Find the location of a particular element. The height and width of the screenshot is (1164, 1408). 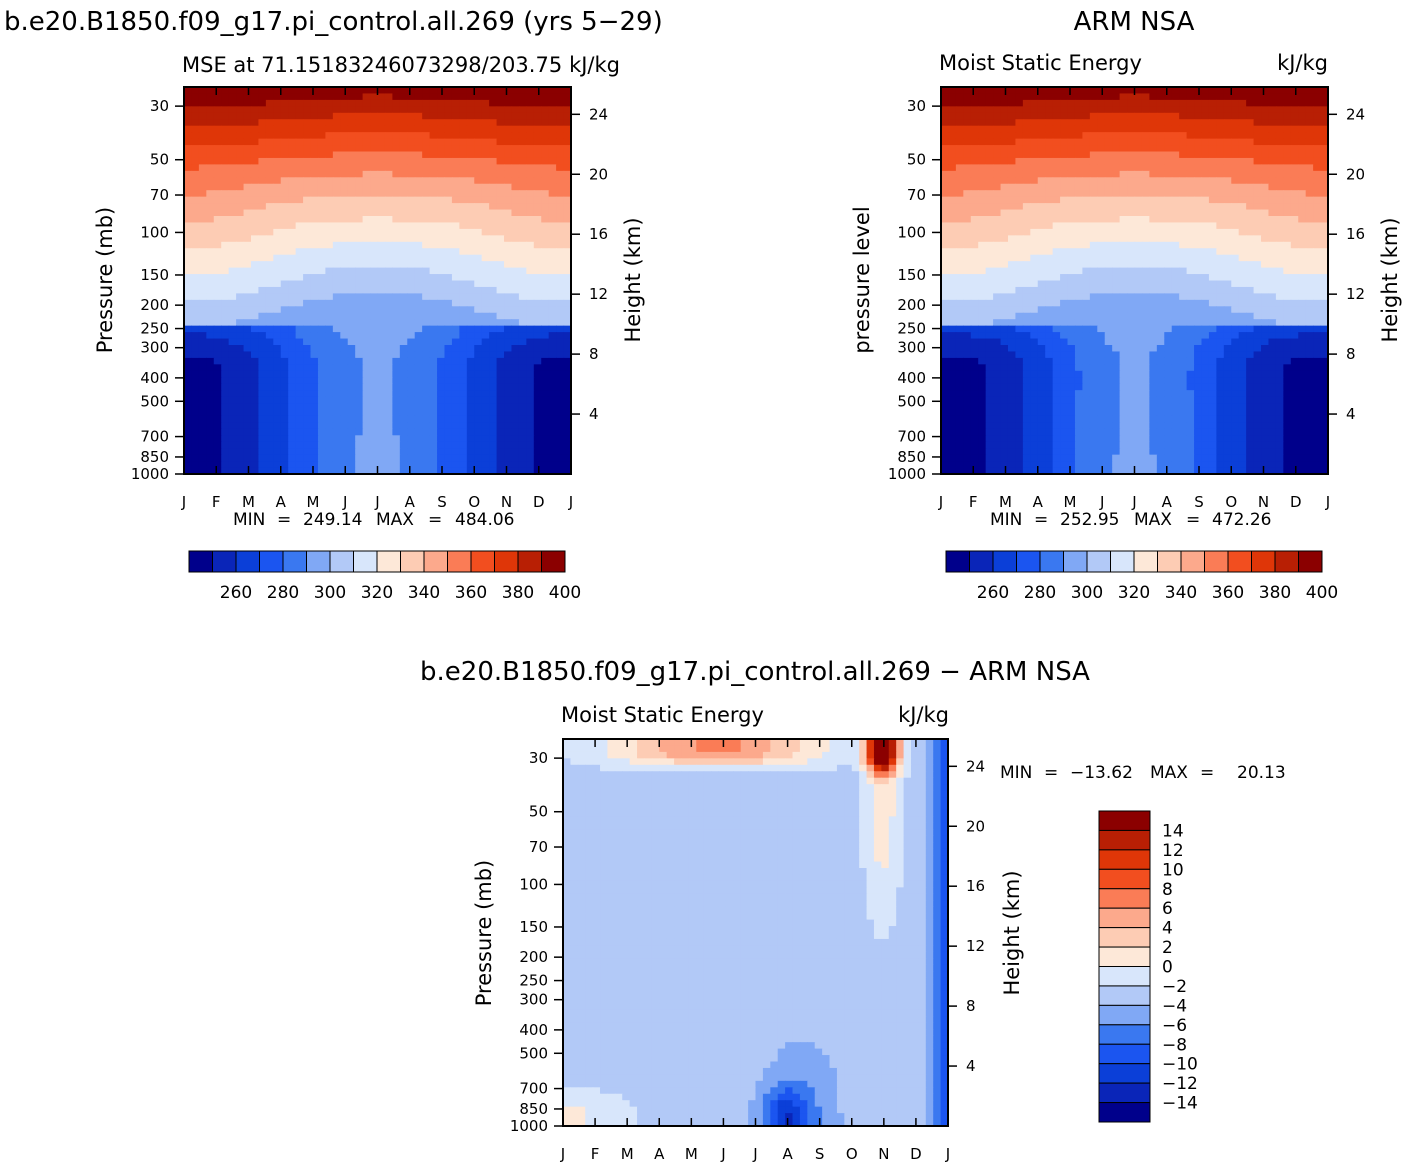

obs-min-label: MIN is located at coordinates (1006, 520).